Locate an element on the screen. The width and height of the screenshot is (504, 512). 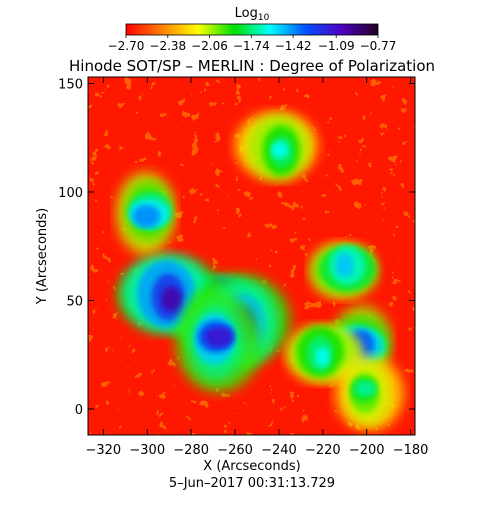
x-tick-label: −280 is located at coordinates (191, 450).